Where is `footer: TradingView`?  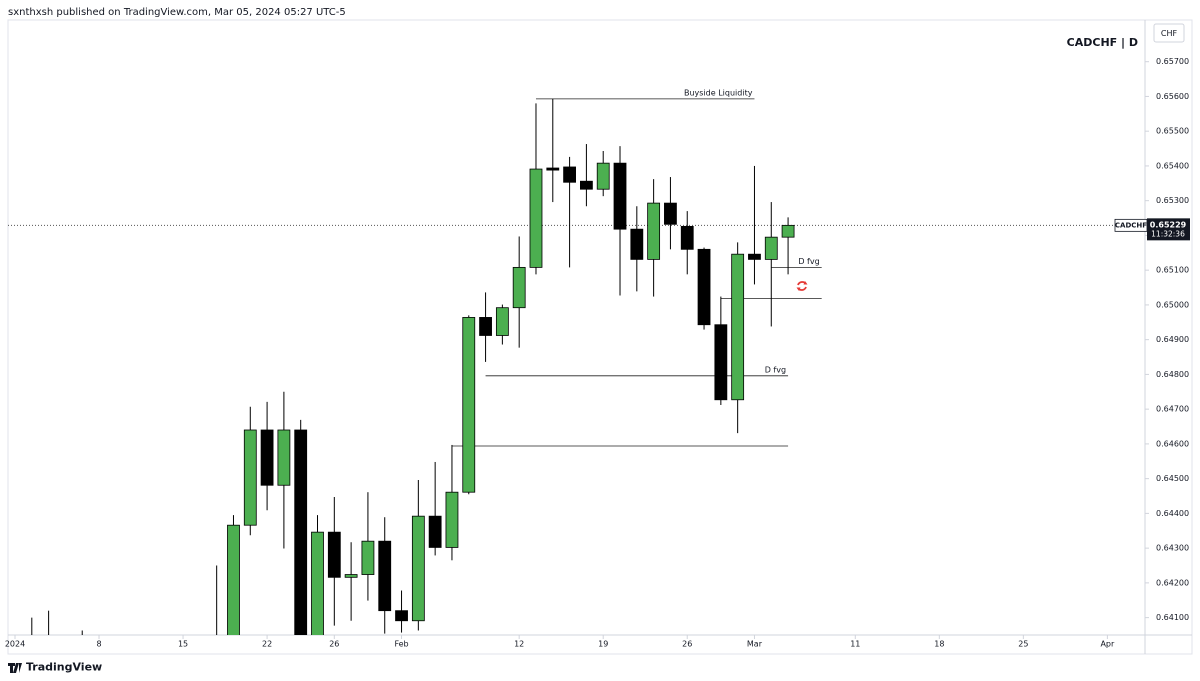
footer: TradingView is located at coordinates (64, 667).